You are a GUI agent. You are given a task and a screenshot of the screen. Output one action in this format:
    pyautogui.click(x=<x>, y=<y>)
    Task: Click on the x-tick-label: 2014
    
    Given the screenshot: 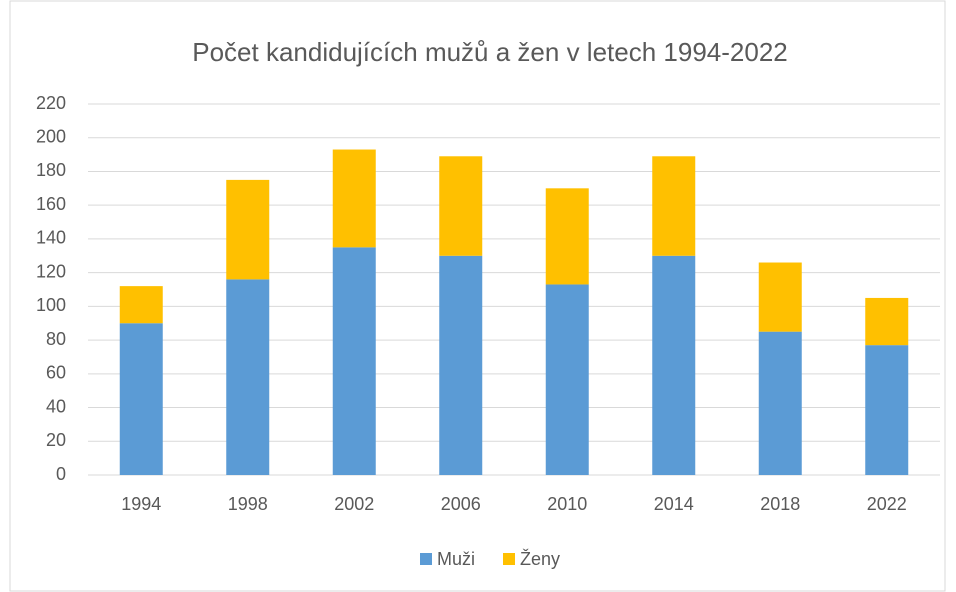 What is the action you would take?
    pyautogui.click(x=674, y=504)
    